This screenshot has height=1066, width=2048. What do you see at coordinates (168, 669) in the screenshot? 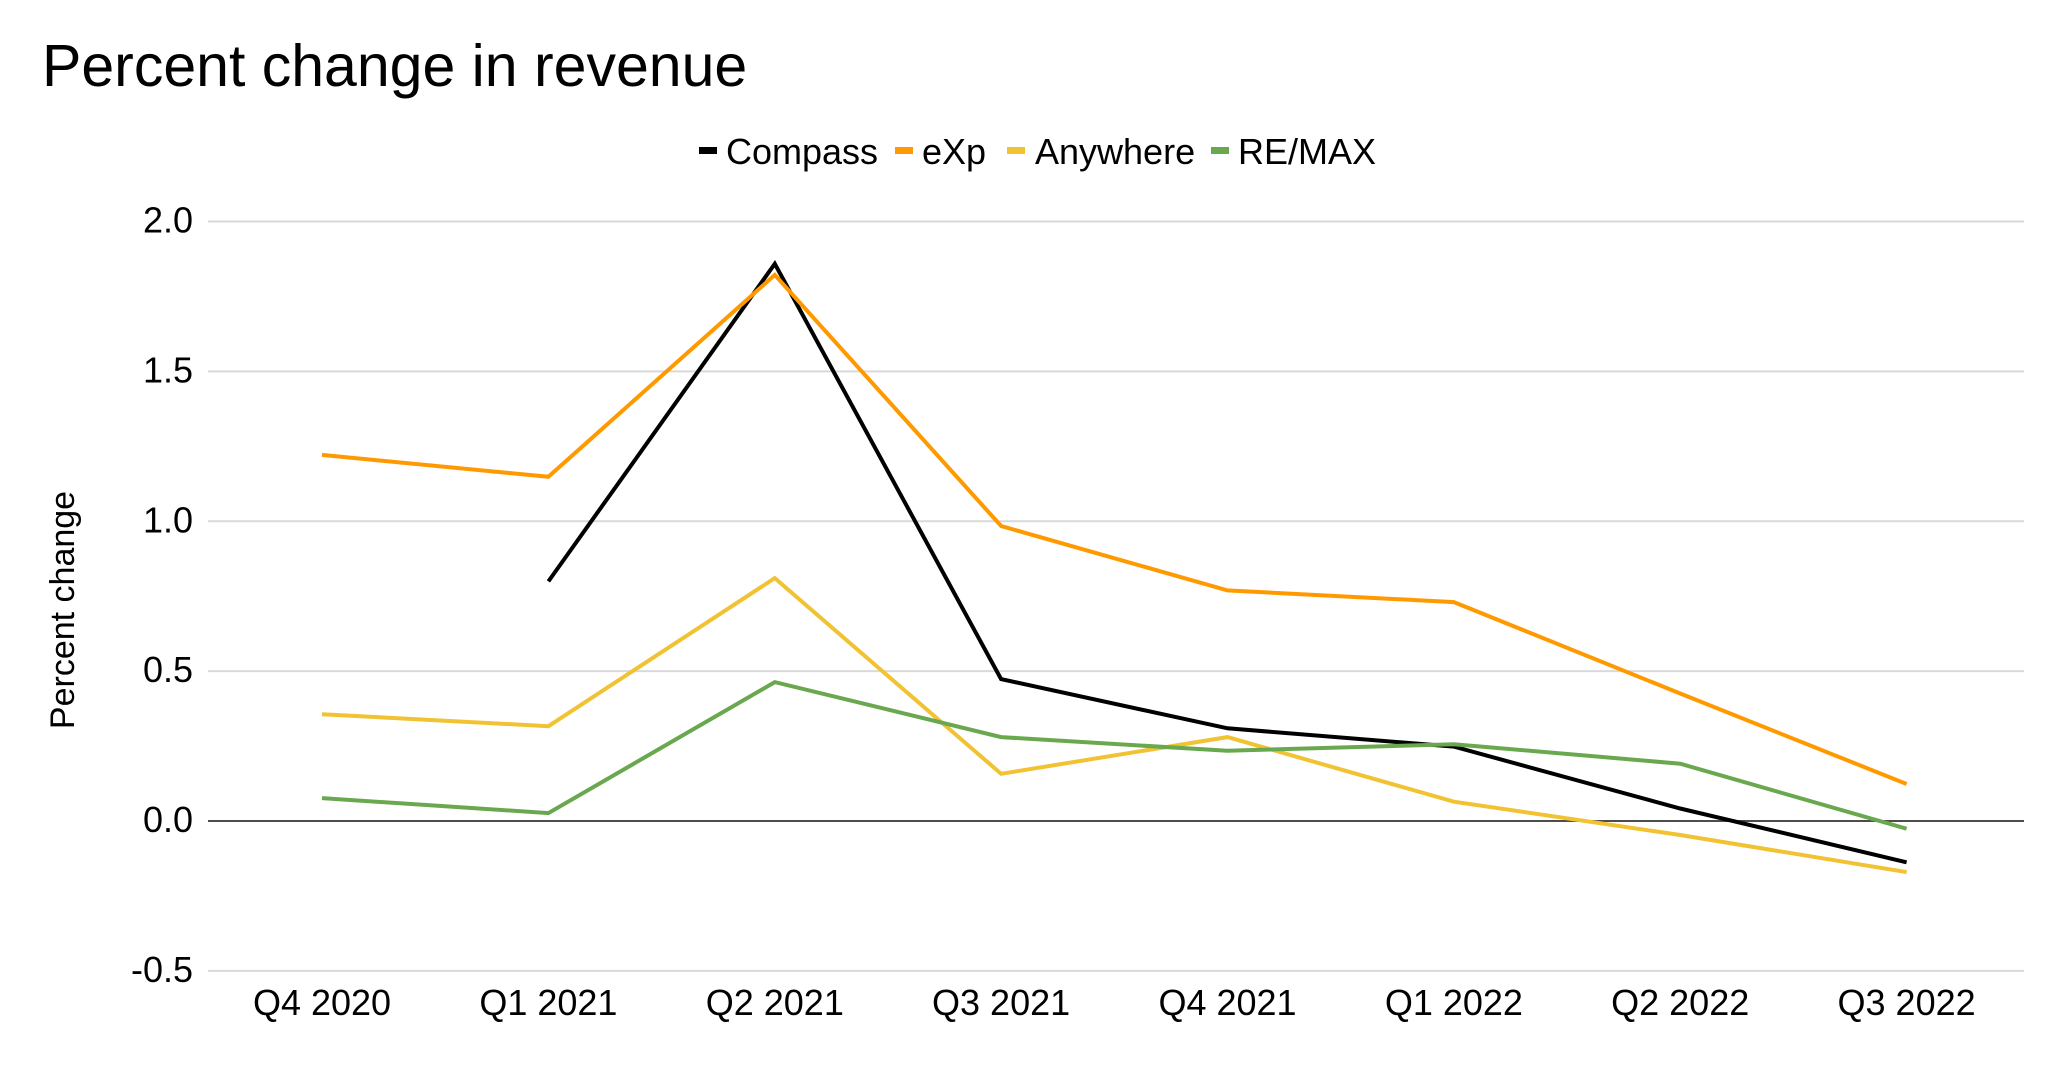
I see `svg-text: 0.5` at bounding box center [168, 669].